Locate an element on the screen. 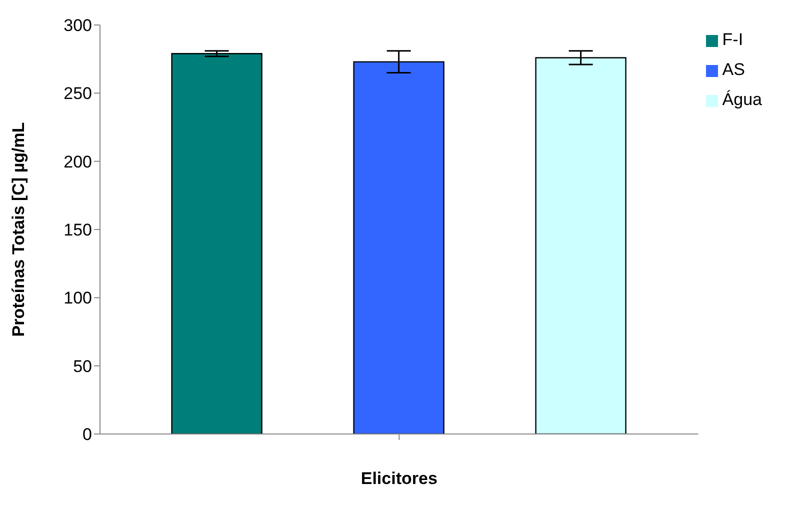 The image size is (790, 512). y-axis-title: Proteínas Totais [C] µg/mL is located at coordinates (18, 229).